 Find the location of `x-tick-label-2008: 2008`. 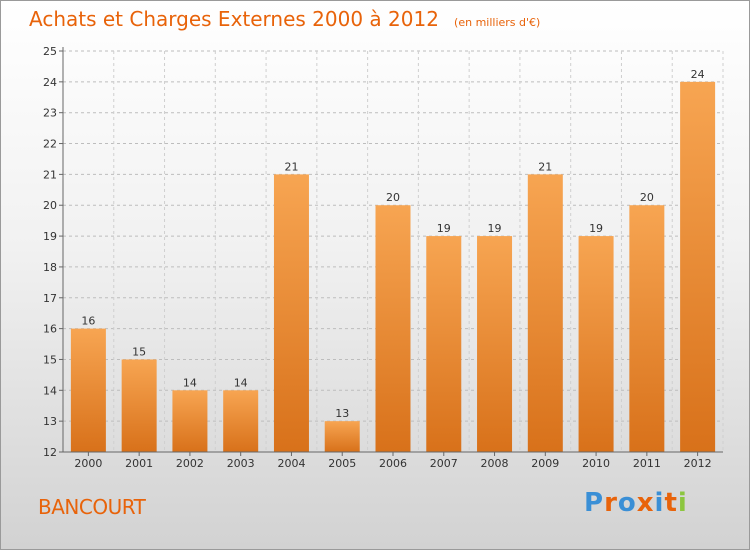

x-tick-label-2008: 2008 is located at coordinates (495, 463).